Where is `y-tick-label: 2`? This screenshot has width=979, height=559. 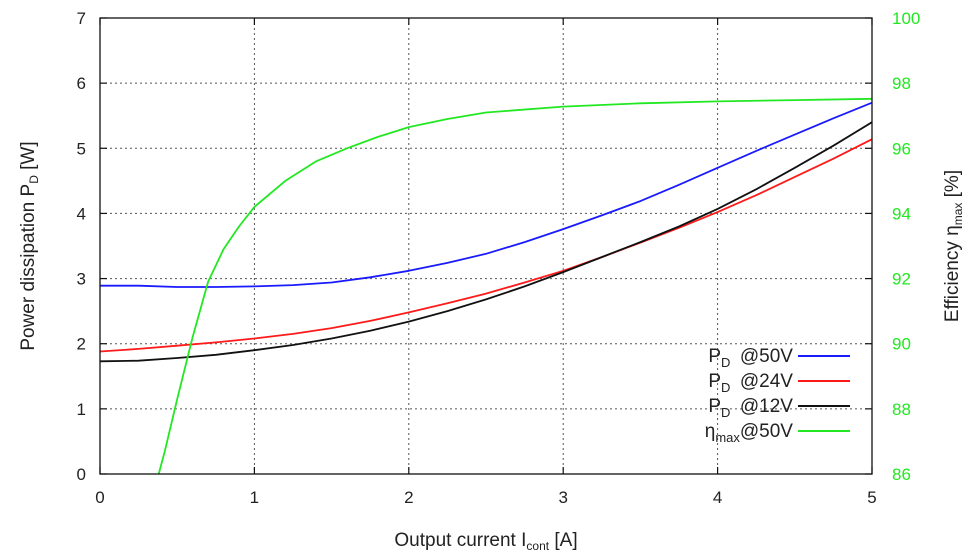
y-tick-label: 2 is located at coordinates (81, 344).